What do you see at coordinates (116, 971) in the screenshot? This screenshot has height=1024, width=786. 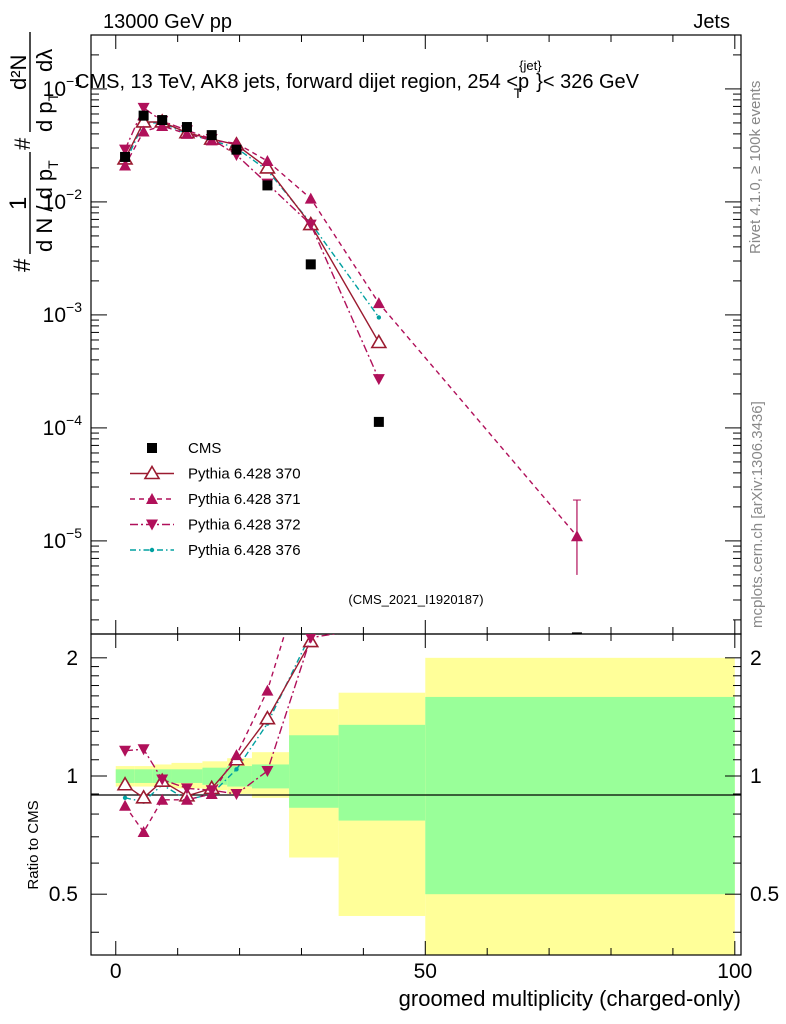 I see `x-tick-label: 0` at bounding box center [116, 971].